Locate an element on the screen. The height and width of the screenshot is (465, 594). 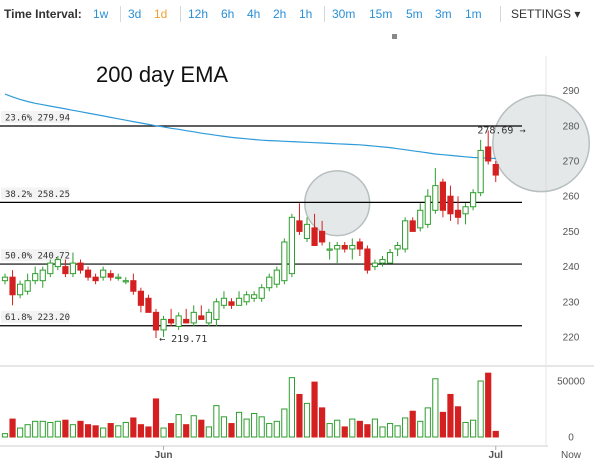
interval-6h-button: 6h is located at coordinates (228, 14).